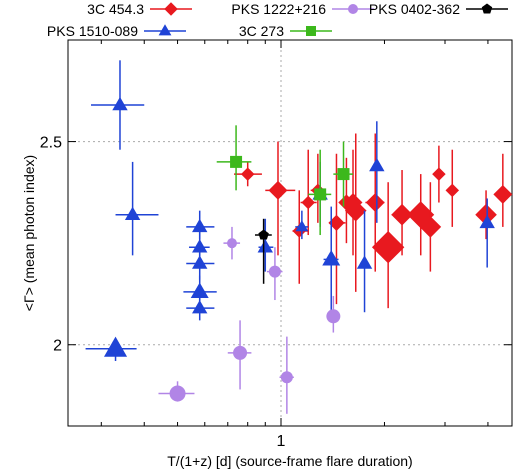  Describe the element at coordinates (51, 143) in the screenshot. I see `y-tick-label: 2.5` at that location.